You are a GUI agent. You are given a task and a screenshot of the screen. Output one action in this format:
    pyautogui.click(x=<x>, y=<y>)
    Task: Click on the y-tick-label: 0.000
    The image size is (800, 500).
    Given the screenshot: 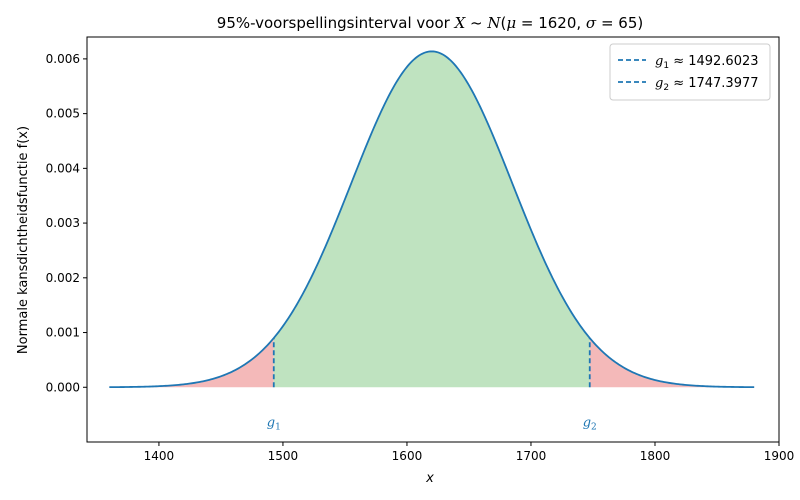 What is the action you would take?
    pyautogui.click(x=63, y=387)
    